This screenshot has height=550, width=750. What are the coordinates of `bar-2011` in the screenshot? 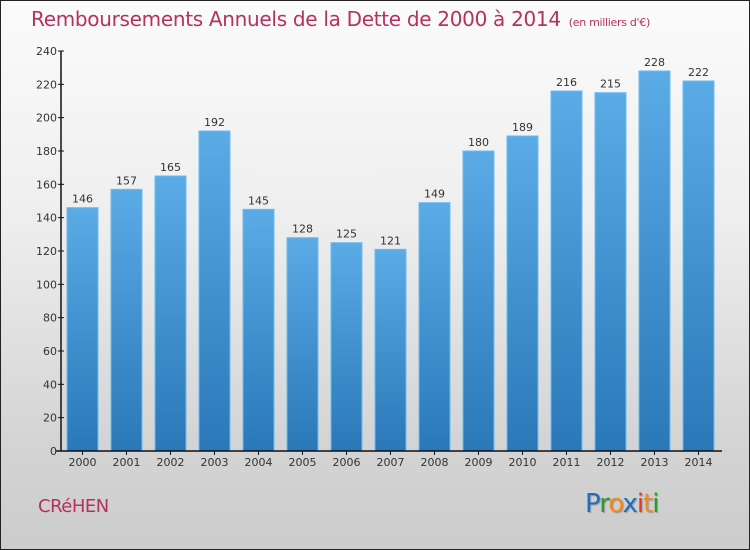 It's located at (566, 271).